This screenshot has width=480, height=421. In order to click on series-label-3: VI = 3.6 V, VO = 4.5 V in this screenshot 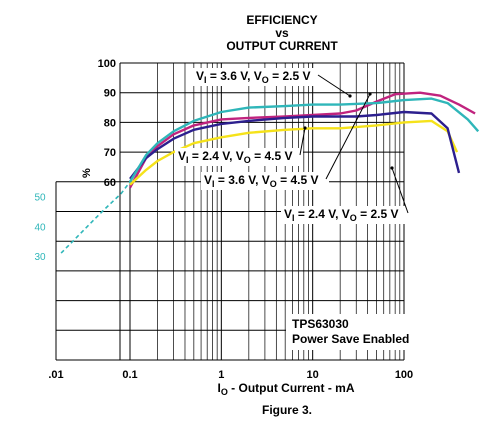, I will do `click(261, 181)`.